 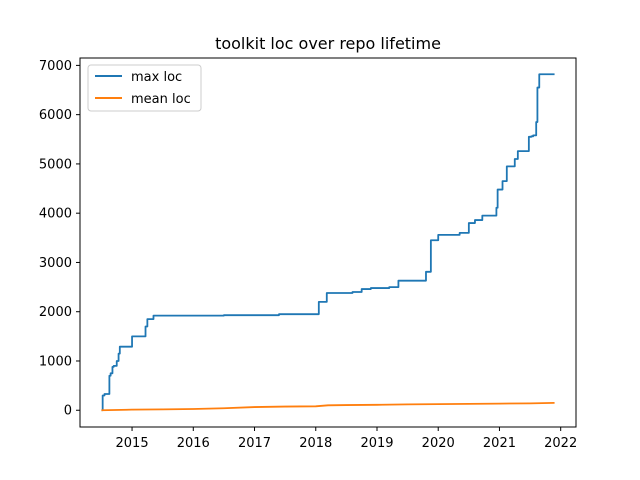 I want to click on legend-label-max-loc: max loc, so click(x=156, y=77).